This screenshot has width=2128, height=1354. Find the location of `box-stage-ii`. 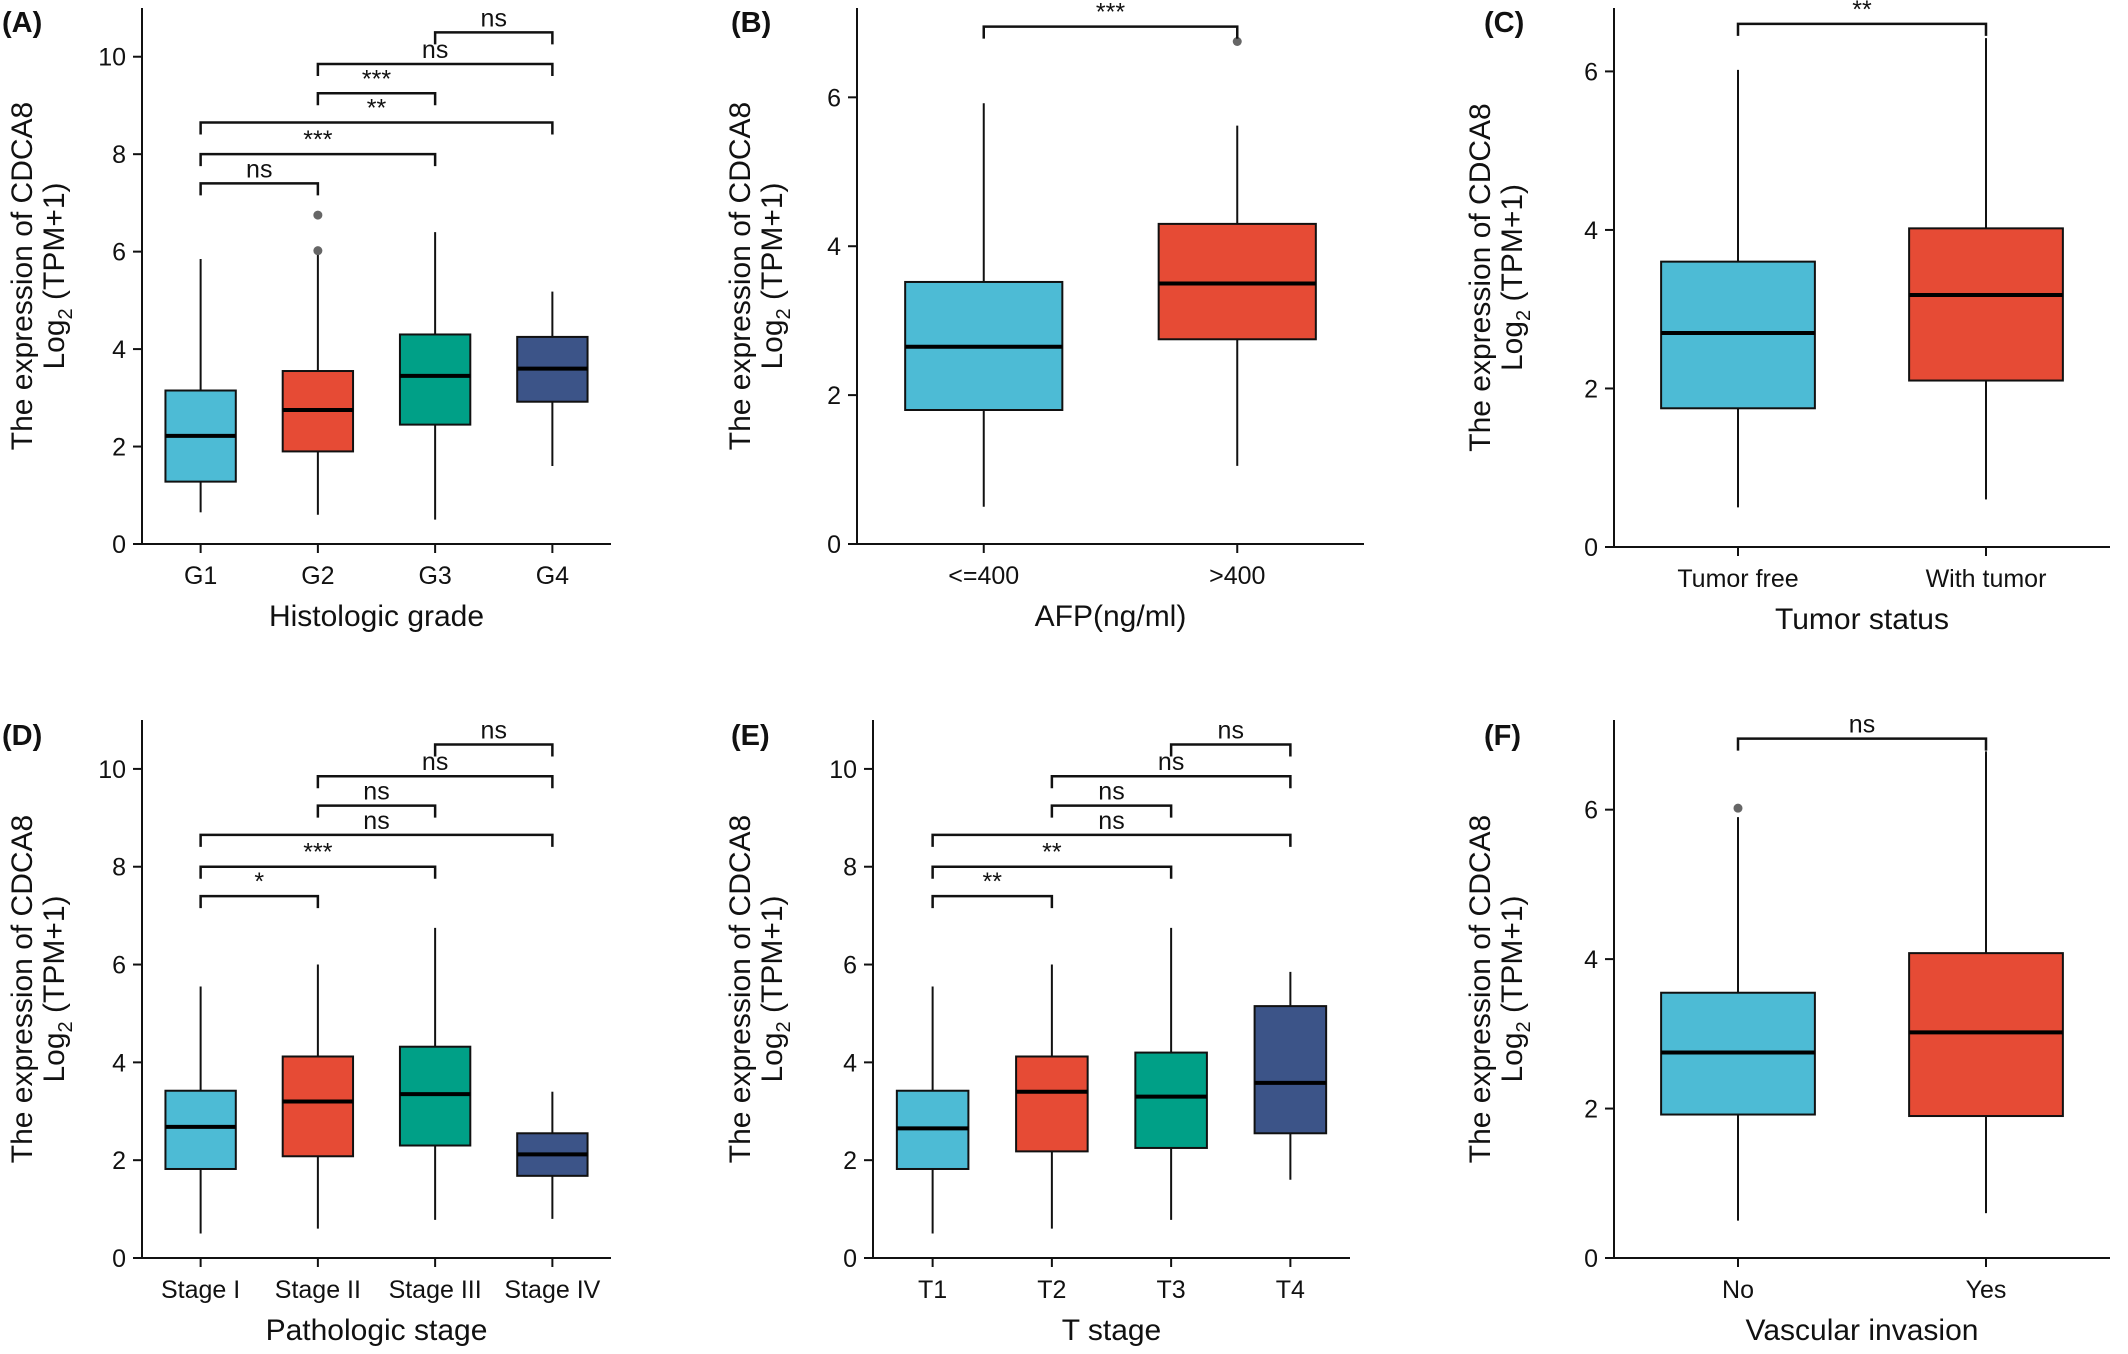

box-stage-ii is located at coordinates (318, 1096).